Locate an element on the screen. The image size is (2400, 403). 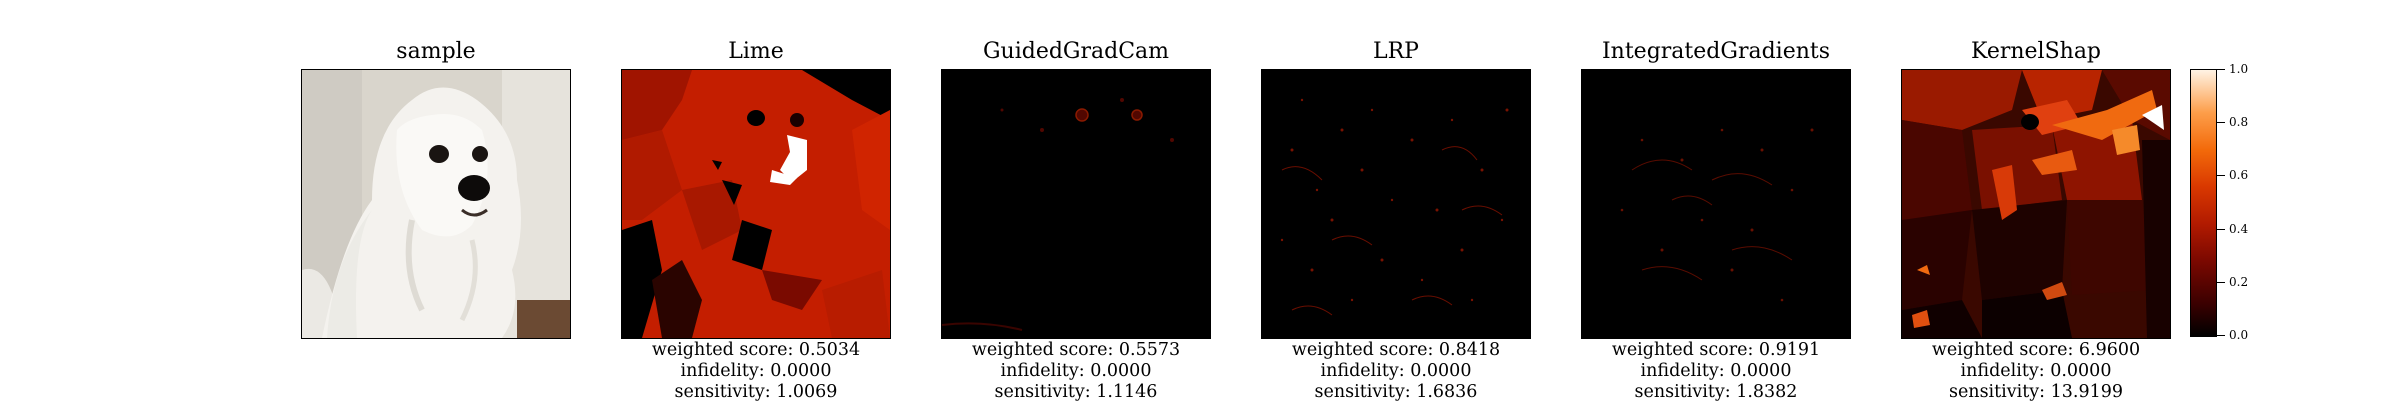
lrp-infidelity: infidelity: 0.0000 is located at coordinates (1396, 371).